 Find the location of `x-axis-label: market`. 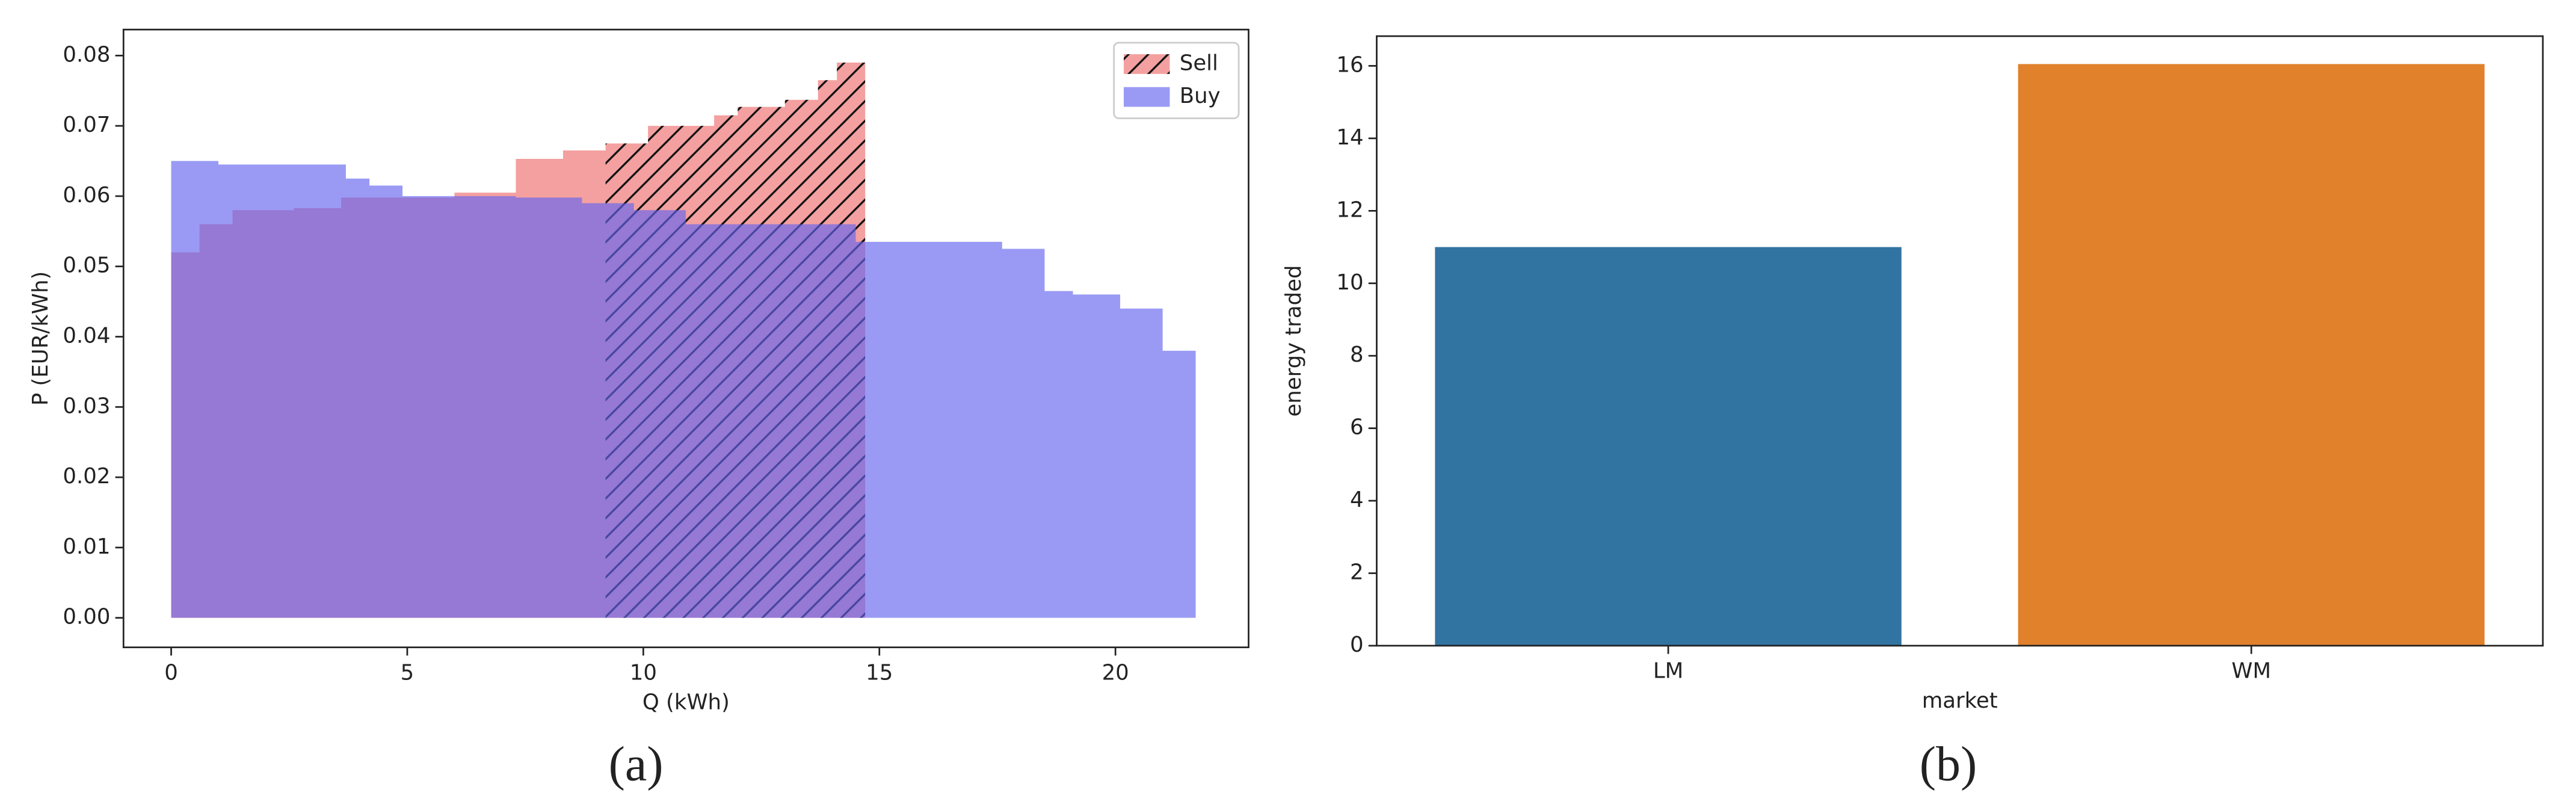

x-axis-label: market is located at coordinates (1960, 700).